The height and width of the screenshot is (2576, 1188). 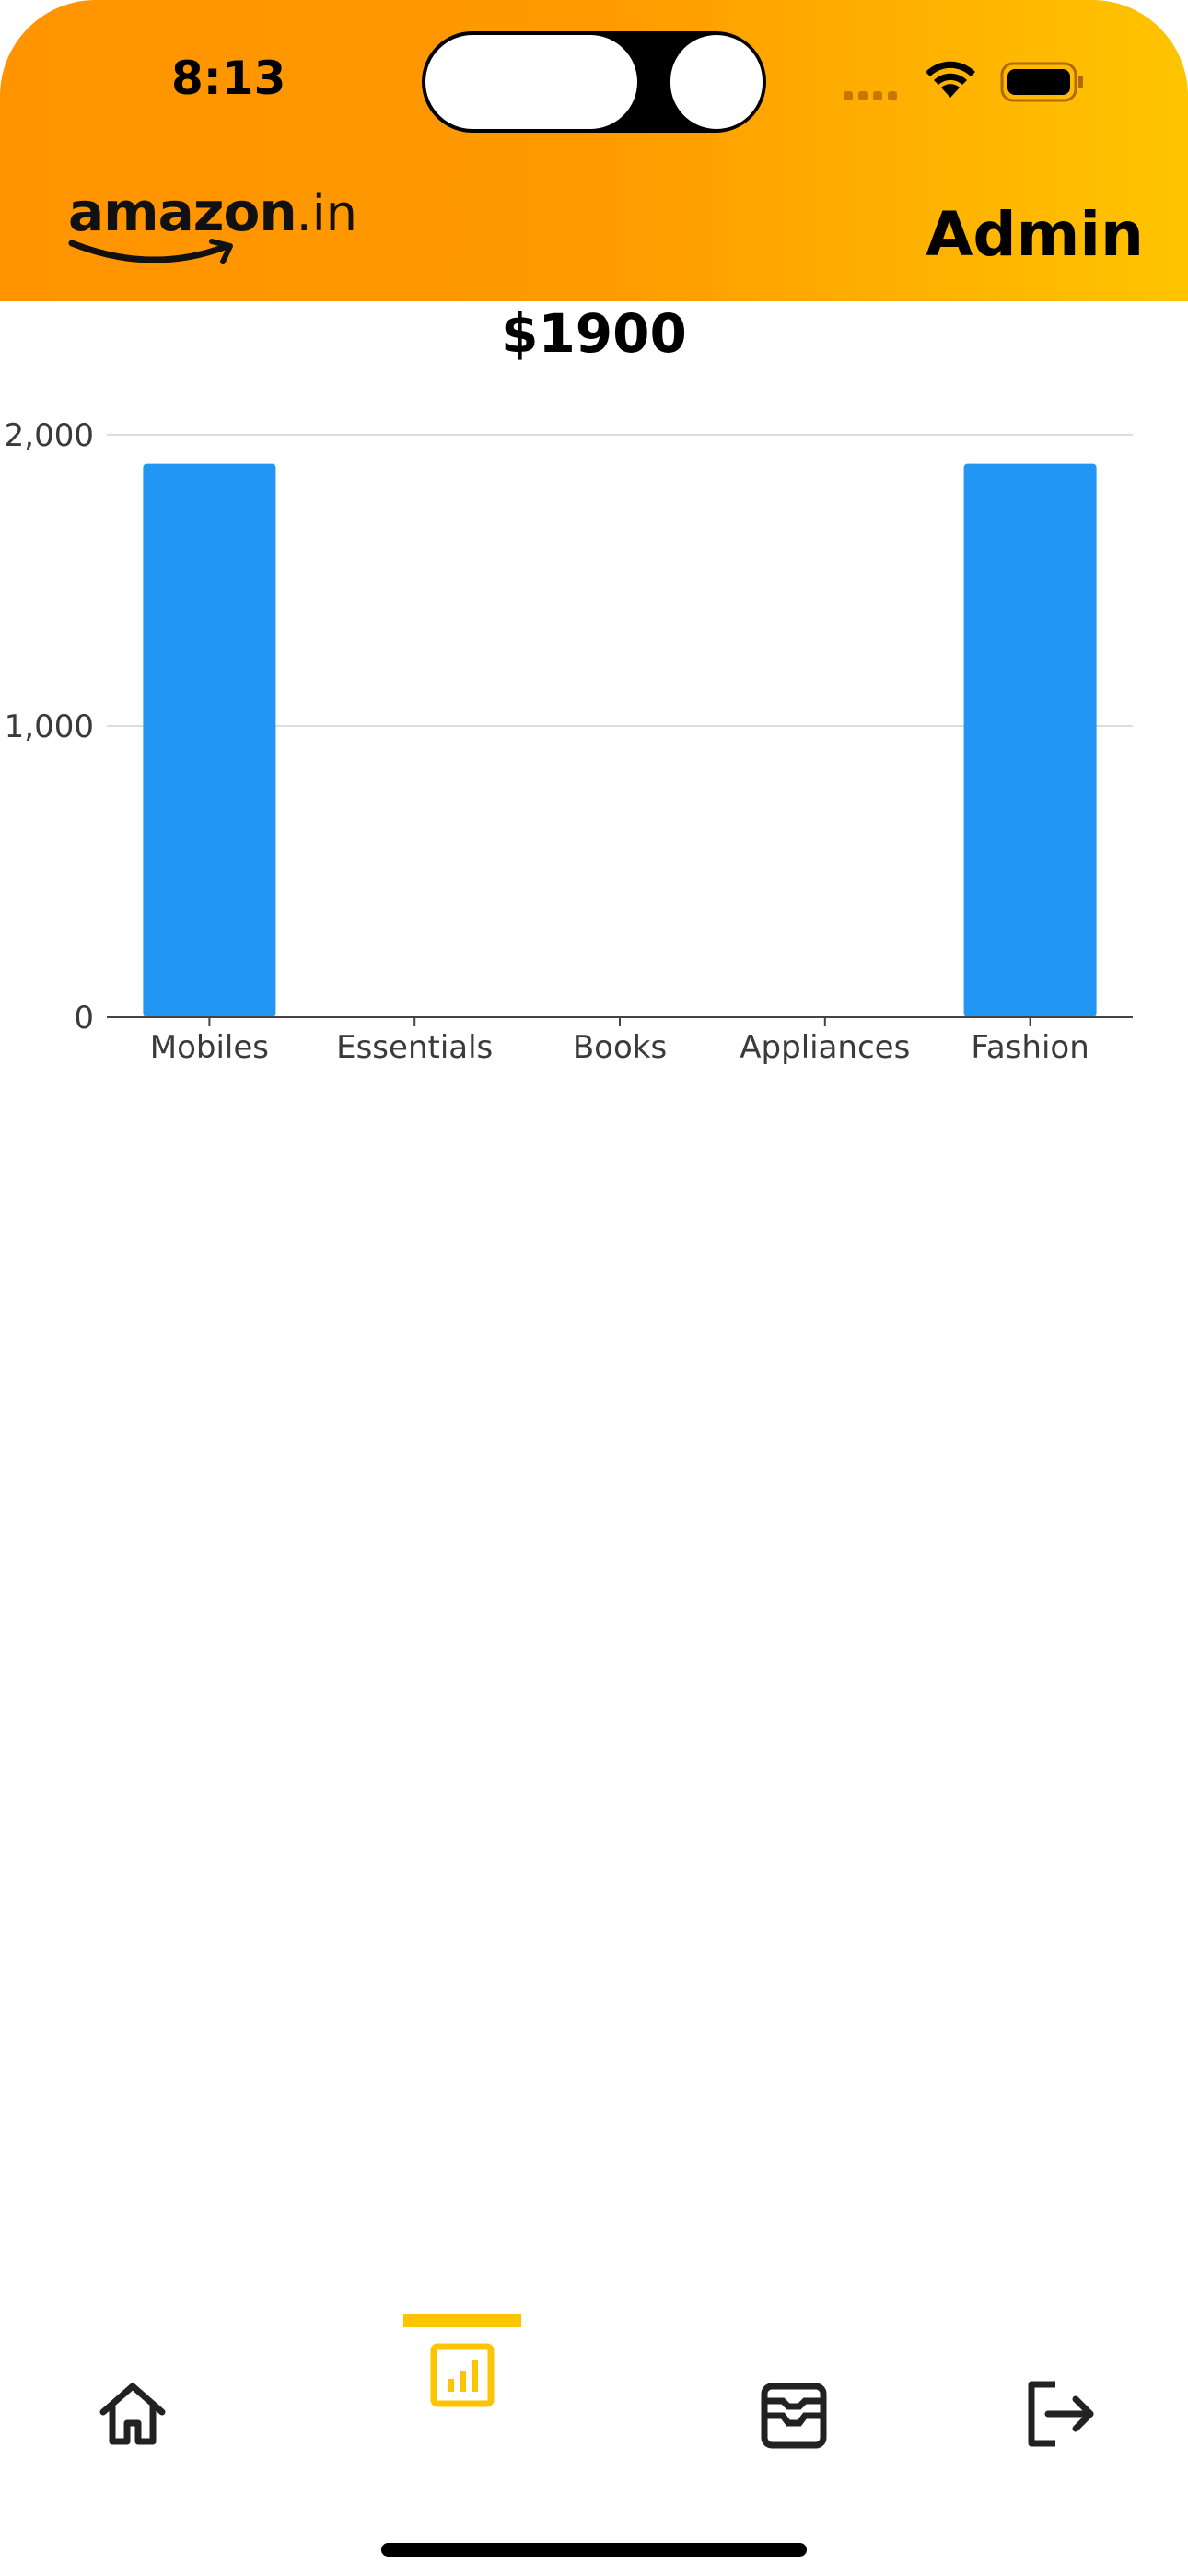 I want to click on bar-mobiles, so click(x=209, y=740).